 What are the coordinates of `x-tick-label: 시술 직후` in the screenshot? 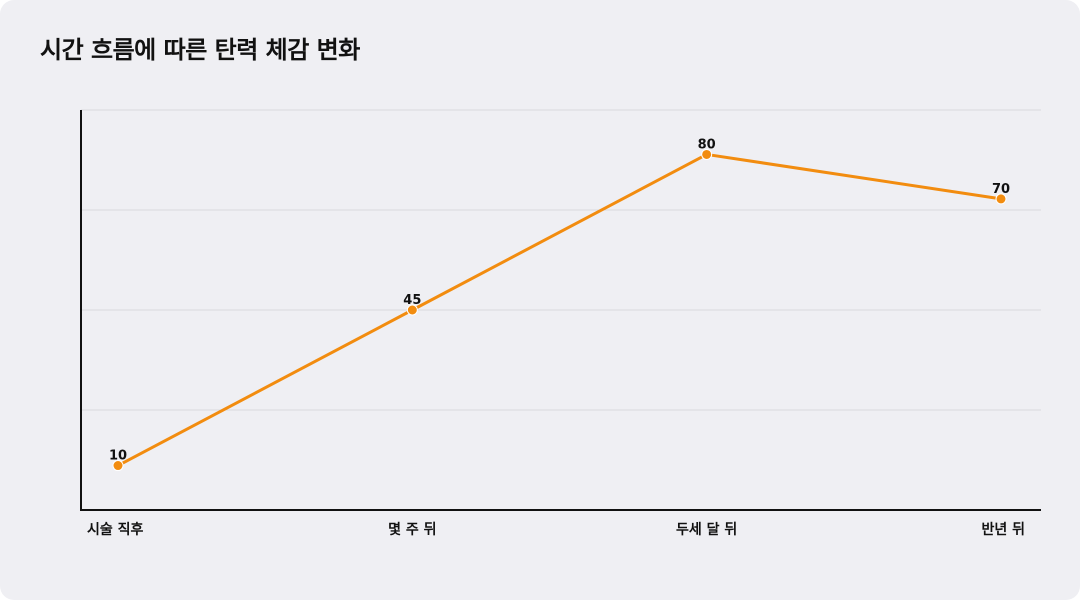 It's located at (115, 529).